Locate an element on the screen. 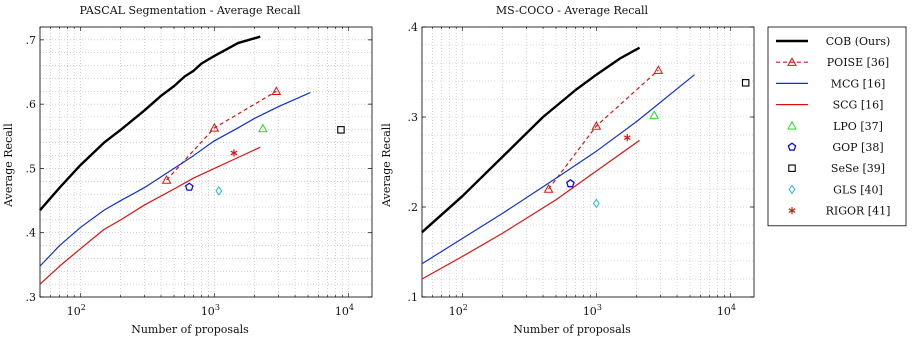 This screenshot has height=339, width=912. legend-entry: GOP [38] is located at coordinates (835, 147).